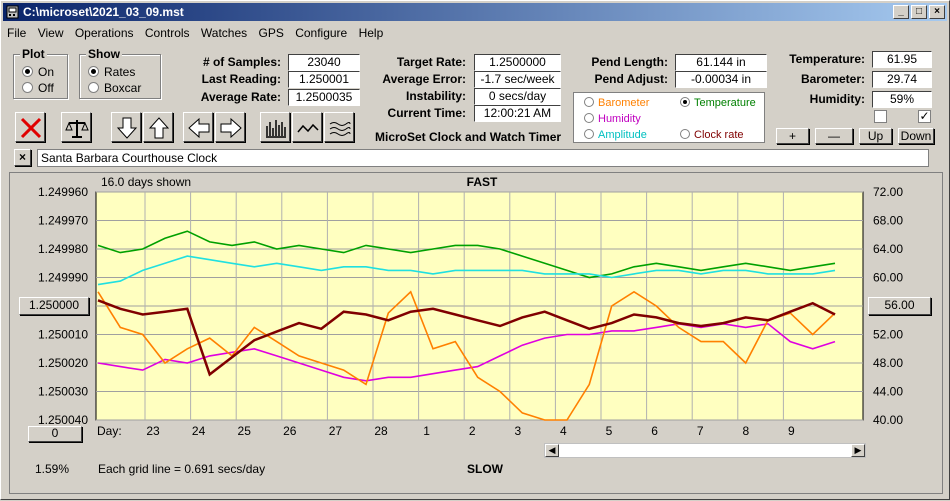 The height and width of the screenshot is (501, 950). I want to click on show-group-title: Show, so click(104, 54).